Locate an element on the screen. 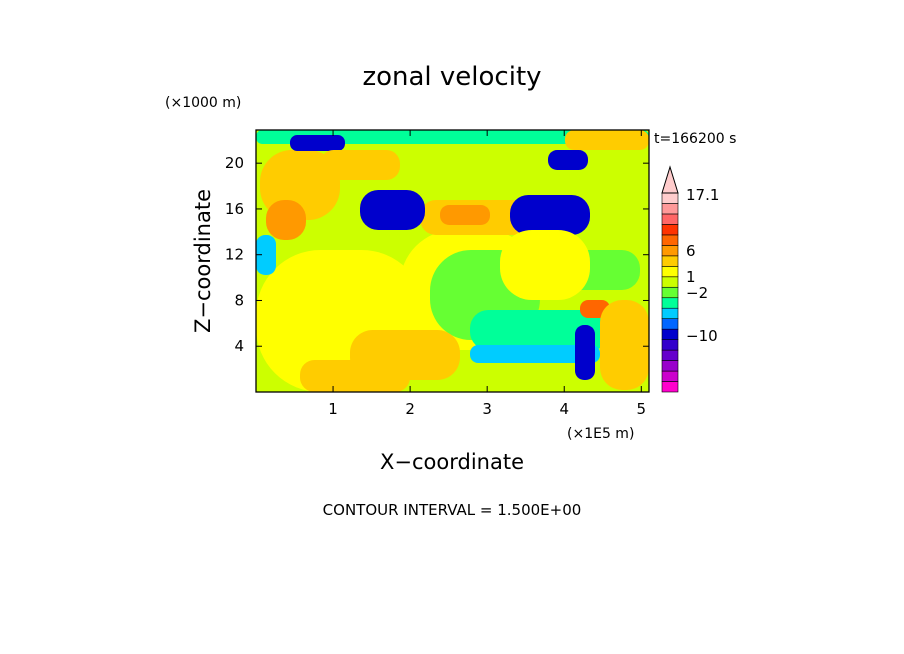 This screenshot has width=904, height=654. y-axis-unit: (×1000 m) is located at coordinates (203, 103).